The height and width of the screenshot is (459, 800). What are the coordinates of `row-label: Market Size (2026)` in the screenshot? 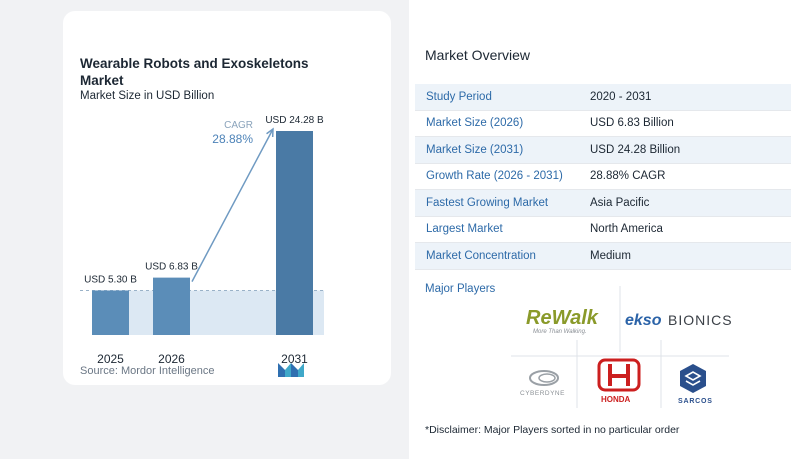 It's located at (475, 123).